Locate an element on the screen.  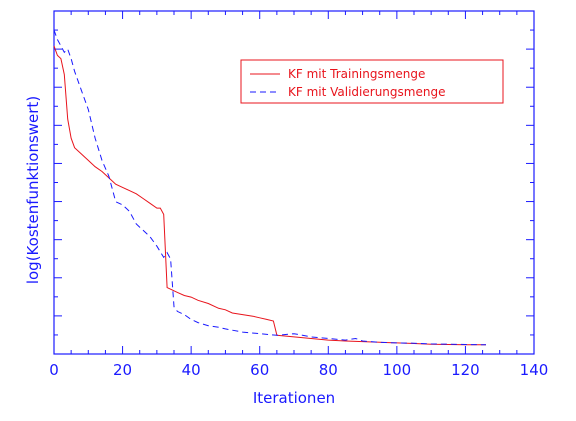
x-tick-label: 0 is located at coordinates (54, 370).